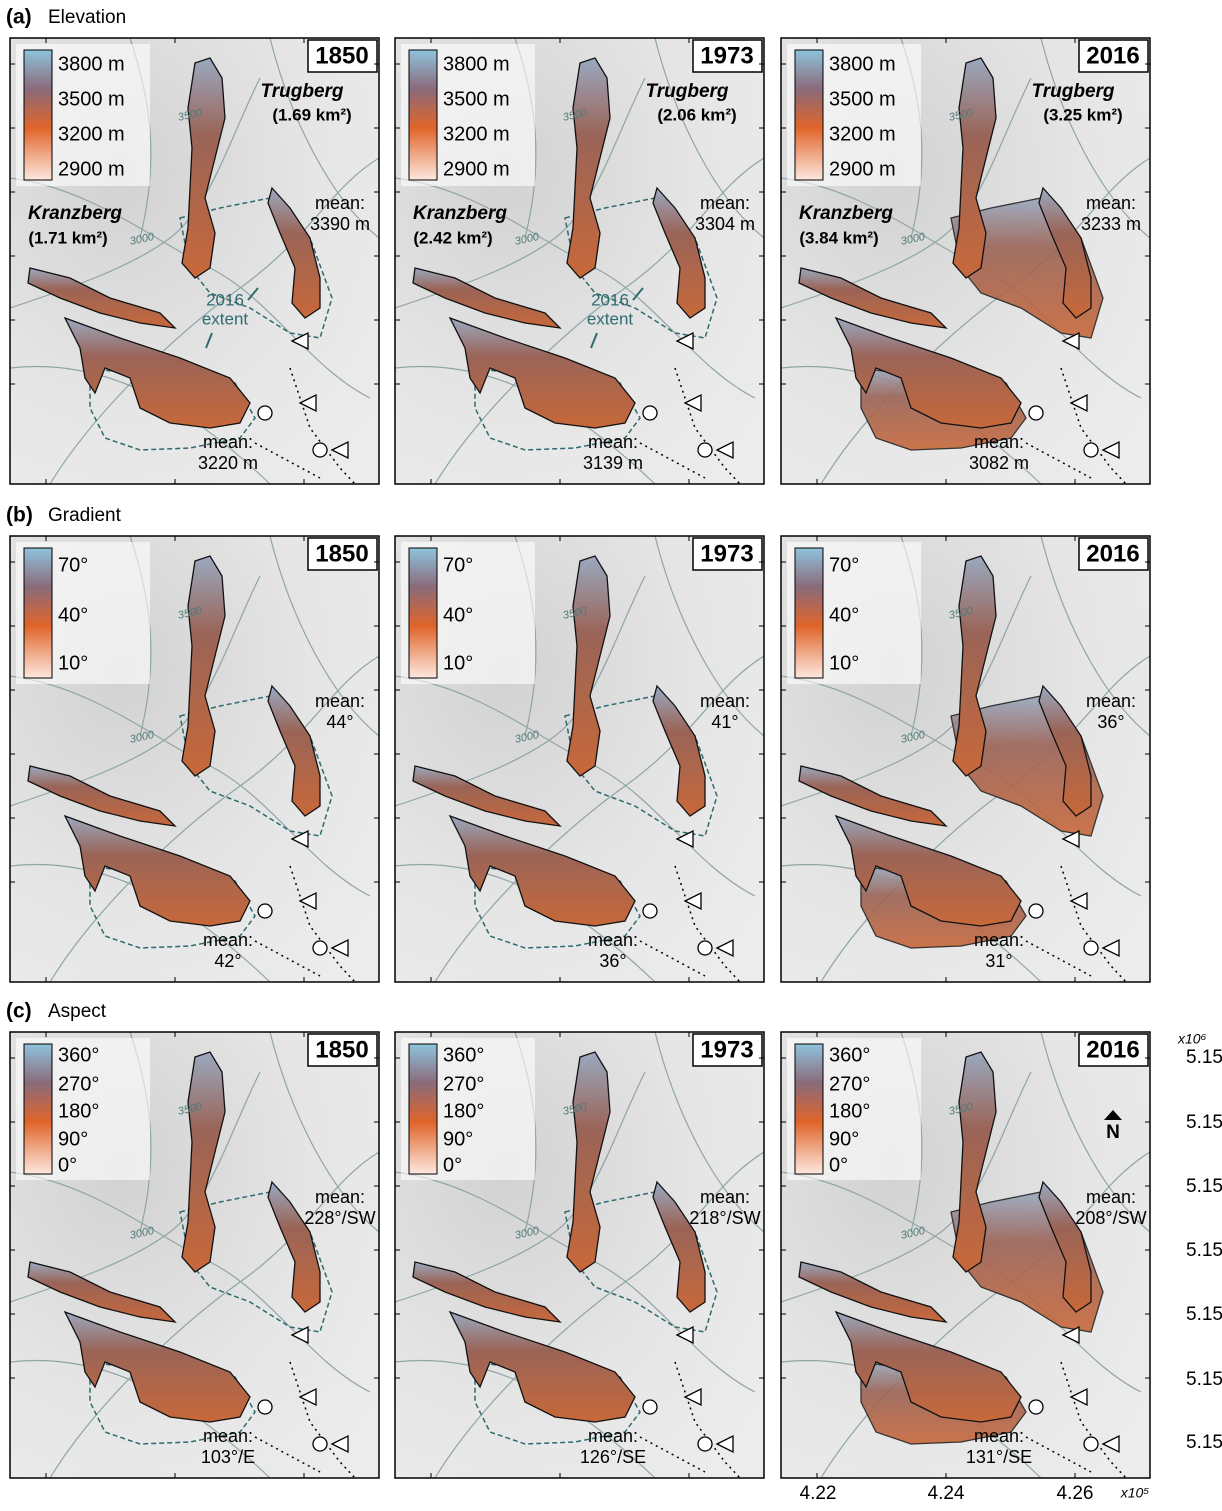 This screenshot has height=1511, width=1222. Describe the element at coordinates (724, 1218) in the screenshot. I see `mean-label: 218°/SW` at that location.